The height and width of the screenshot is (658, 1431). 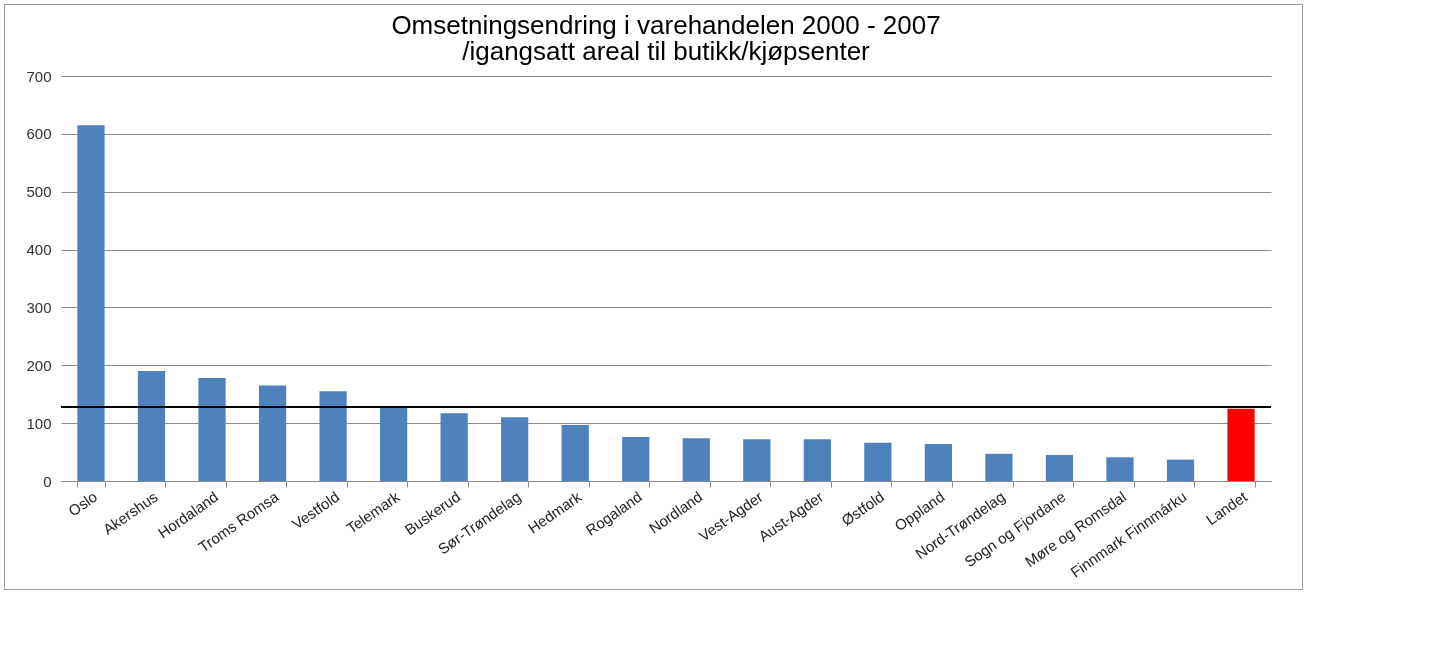 I want to click on x-tick-label: Oslo, so click(x=83, y=503).